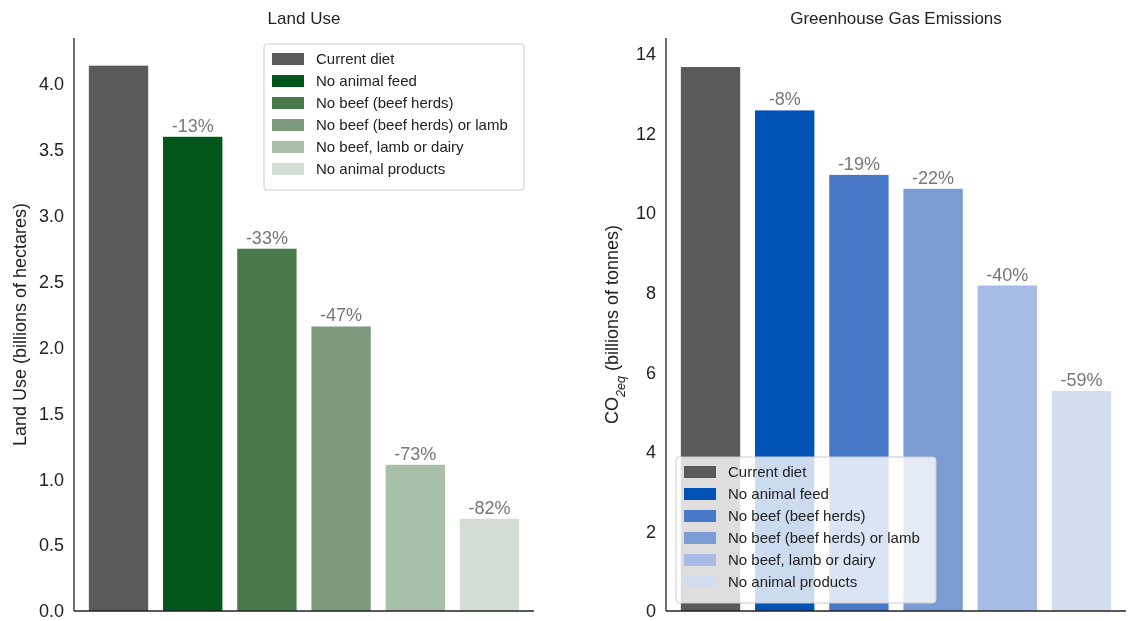 The height and width of the screenshot is (621, 1130). Describe the element at coordinates (51, 84) in the screenshot. I see `y-tick-label: 4.0` at that location.